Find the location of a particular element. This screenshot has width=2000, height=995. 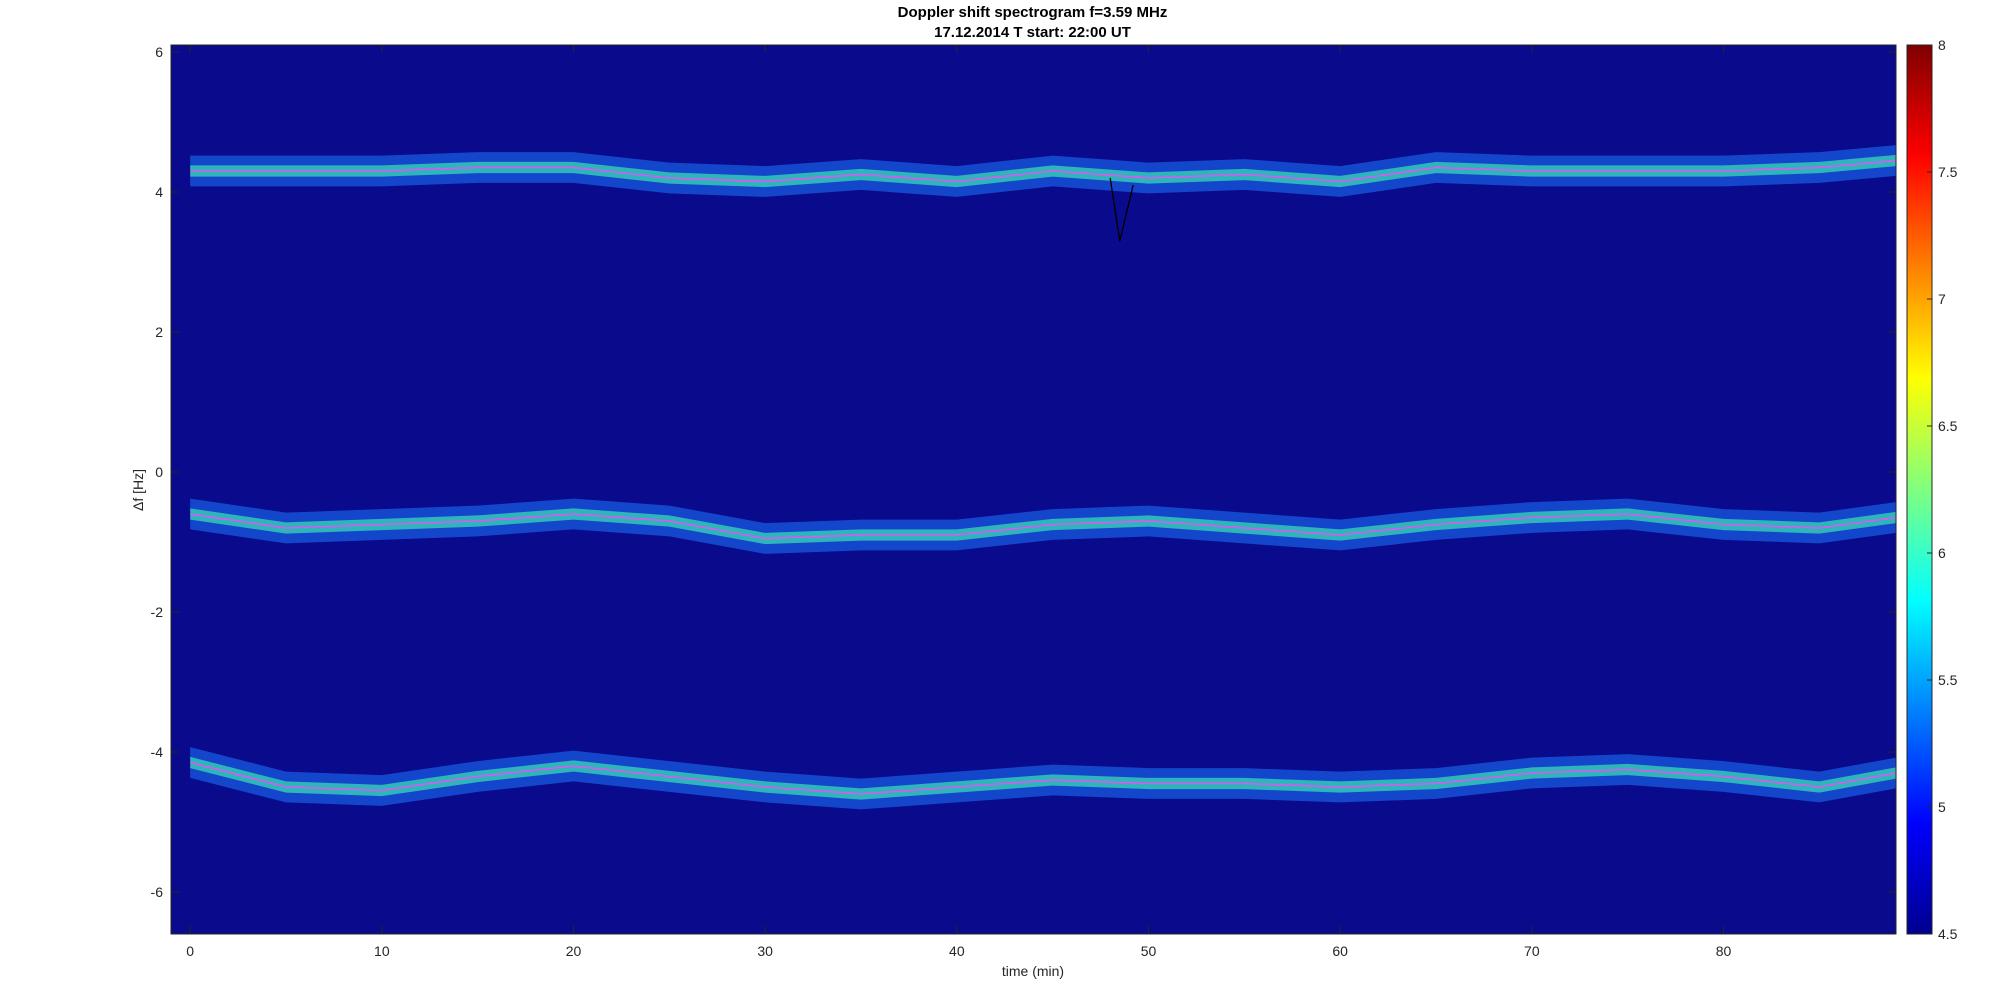

x-tick-label: 60 is located at coordinates (1340, 951).